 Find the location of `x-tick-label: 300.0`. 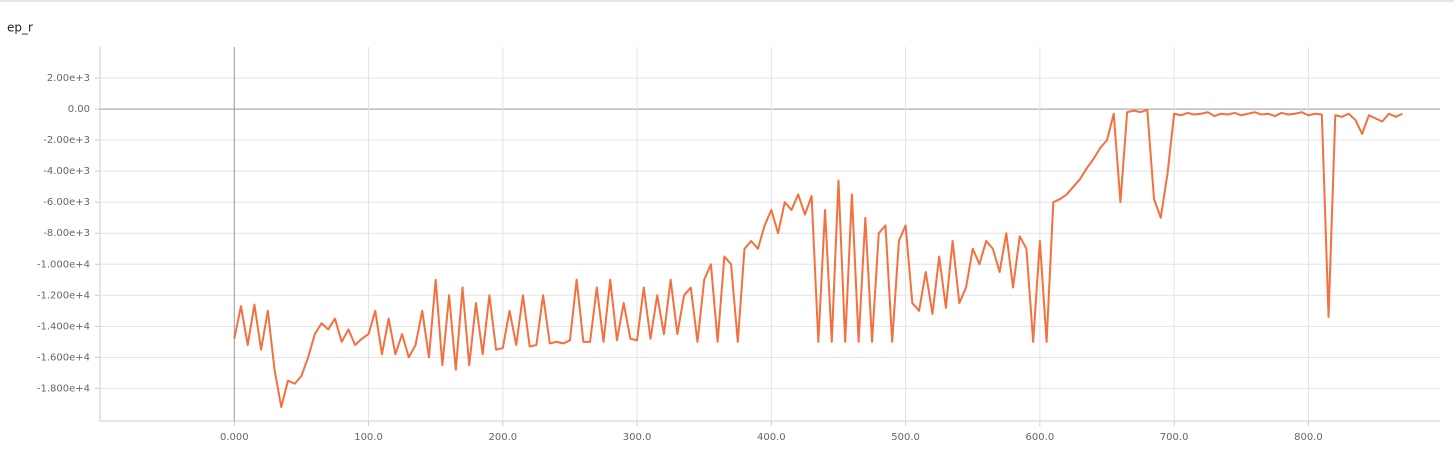

x-tick-label: 300.0 is located at coordinates (637, 437).